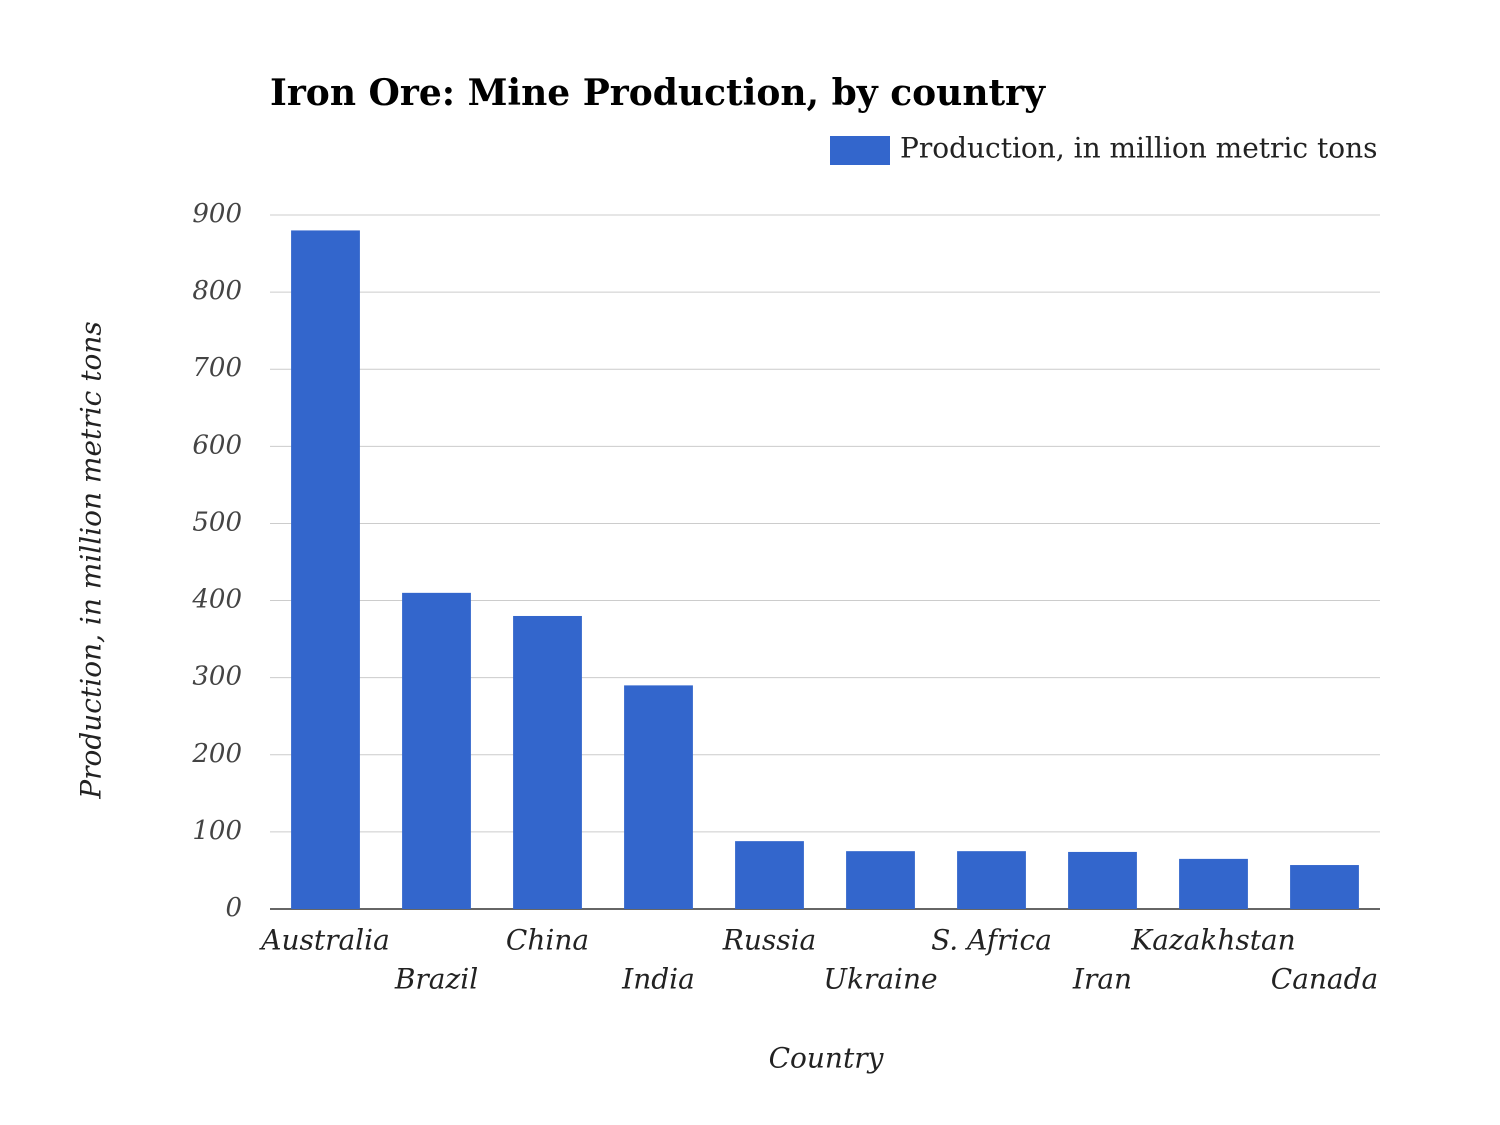 The height and width of the screenshot is (1125, 1500). Describe the element at coordinates (217, 677) in the screenshot. I see `y-tick-label: 300` at that location.